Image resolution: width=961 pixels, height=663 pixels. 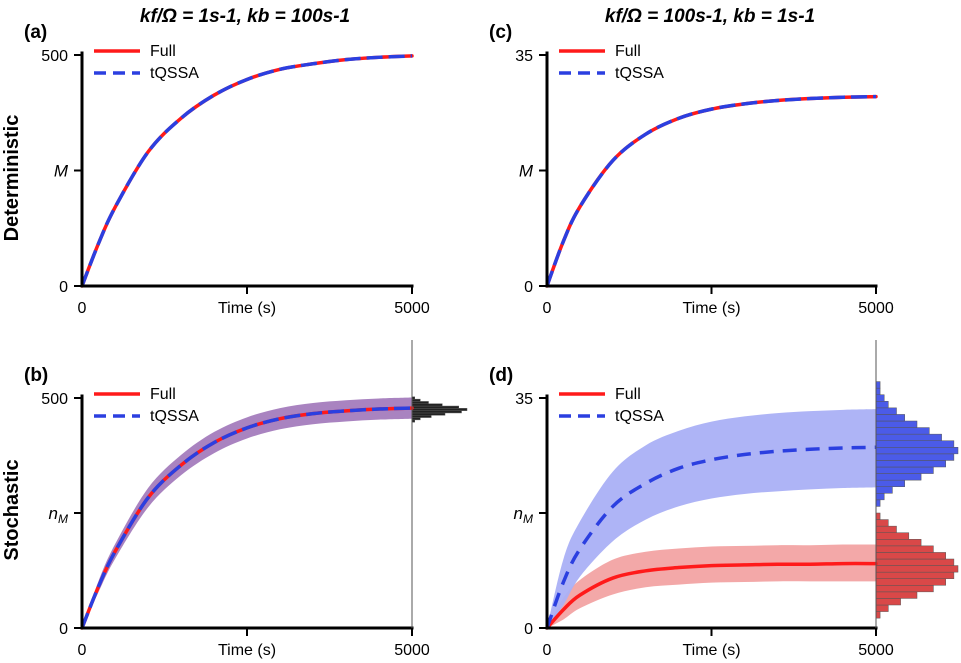 I want to click on column-title-right: kf/Ω = 100s-1, kb = 1s-1, so click(x=710, y=16).